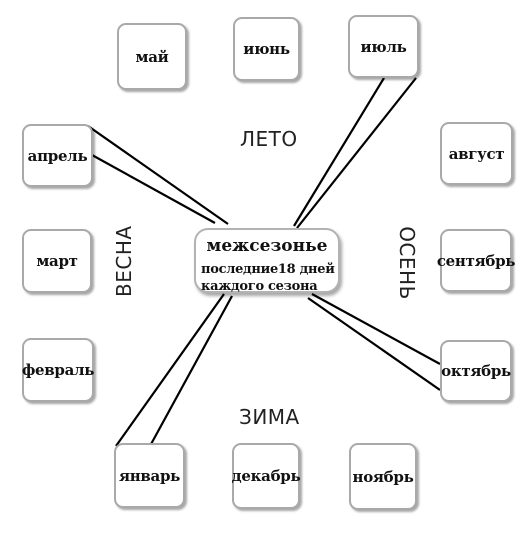 This screenshot has height=537, width=532. Describe the element at coordinates (269, 417) in the screenshot. I see `season-winter-label: ЗИМА` at that location.